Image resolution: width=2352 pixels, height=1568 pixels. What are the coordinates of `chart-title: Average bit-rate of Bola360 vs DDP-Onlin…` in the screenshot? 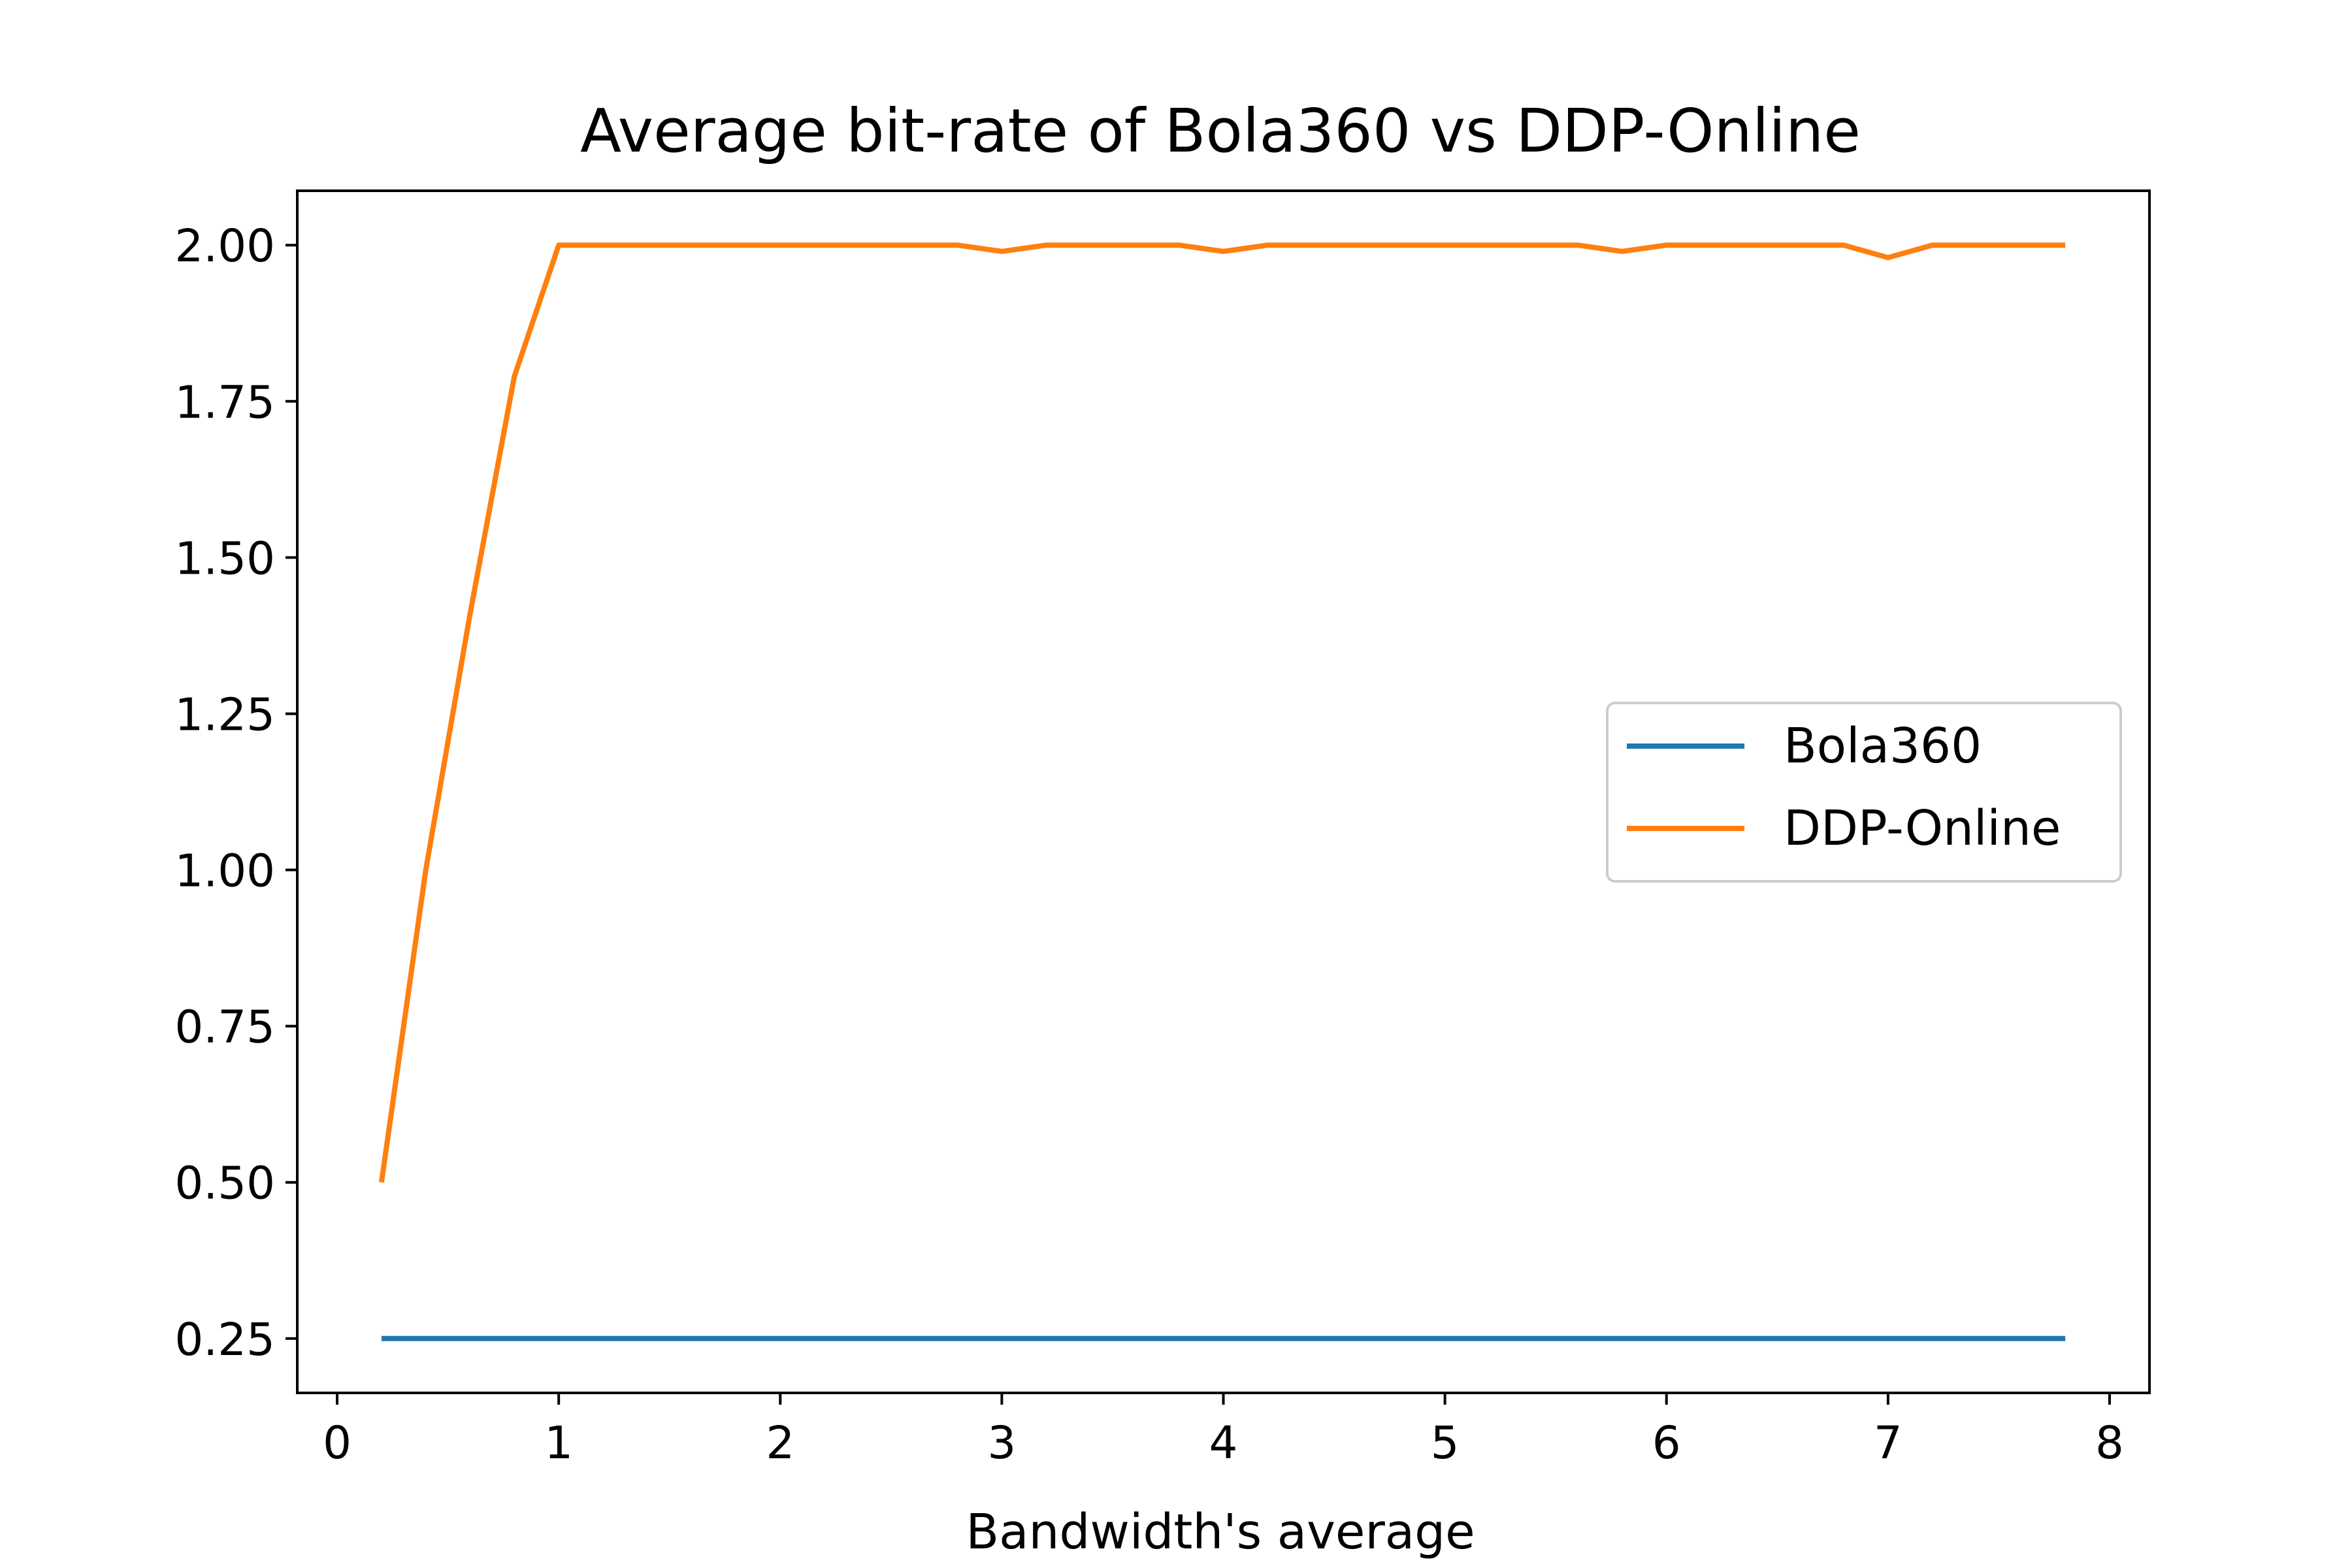 It's located at (1220, 131).